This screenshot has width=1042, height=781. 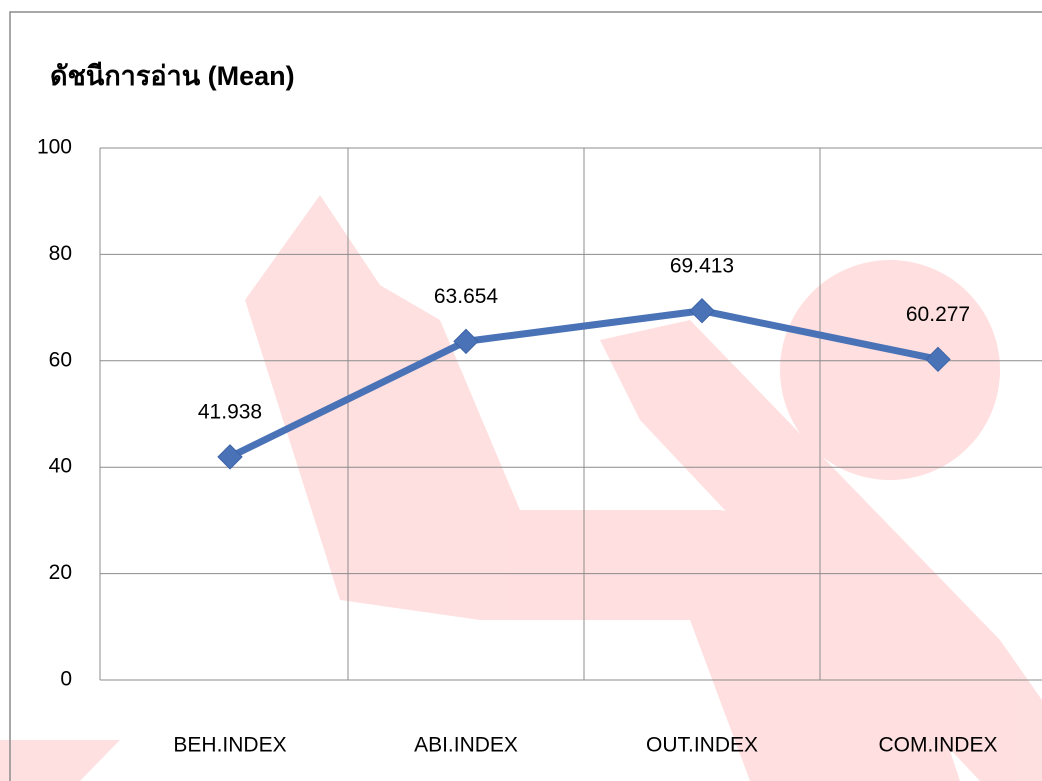 What do you see at coordinates (60, 572) in the screenshot?
I see `y-tick-label: 20` at bounding box center [60, 572].